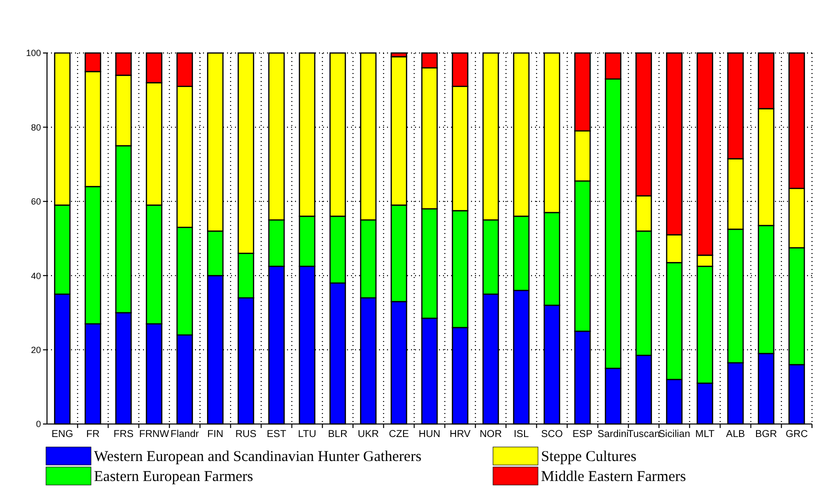 Image resolution: width=816 pixels, height=493 pixels. Describe the element at coordinates (246, 434) in the screenshot. I see `x-tick-label: RUS` at that location.